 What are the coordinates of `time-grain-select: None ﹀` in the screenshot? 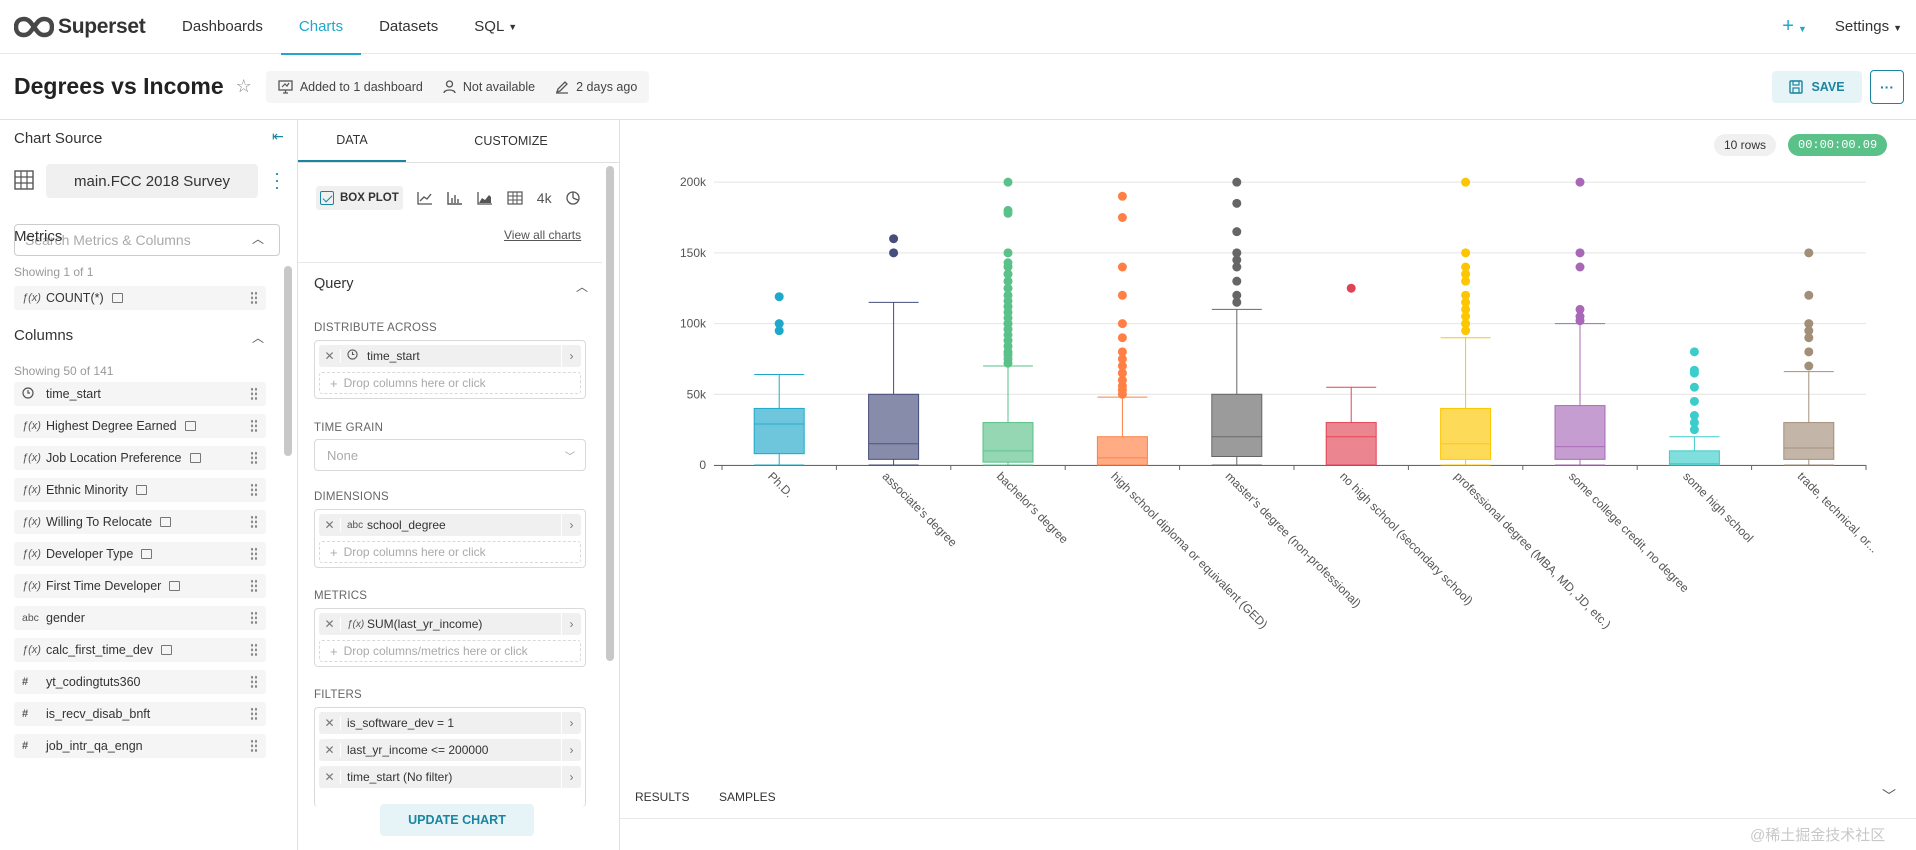 It's located at (450, 455).